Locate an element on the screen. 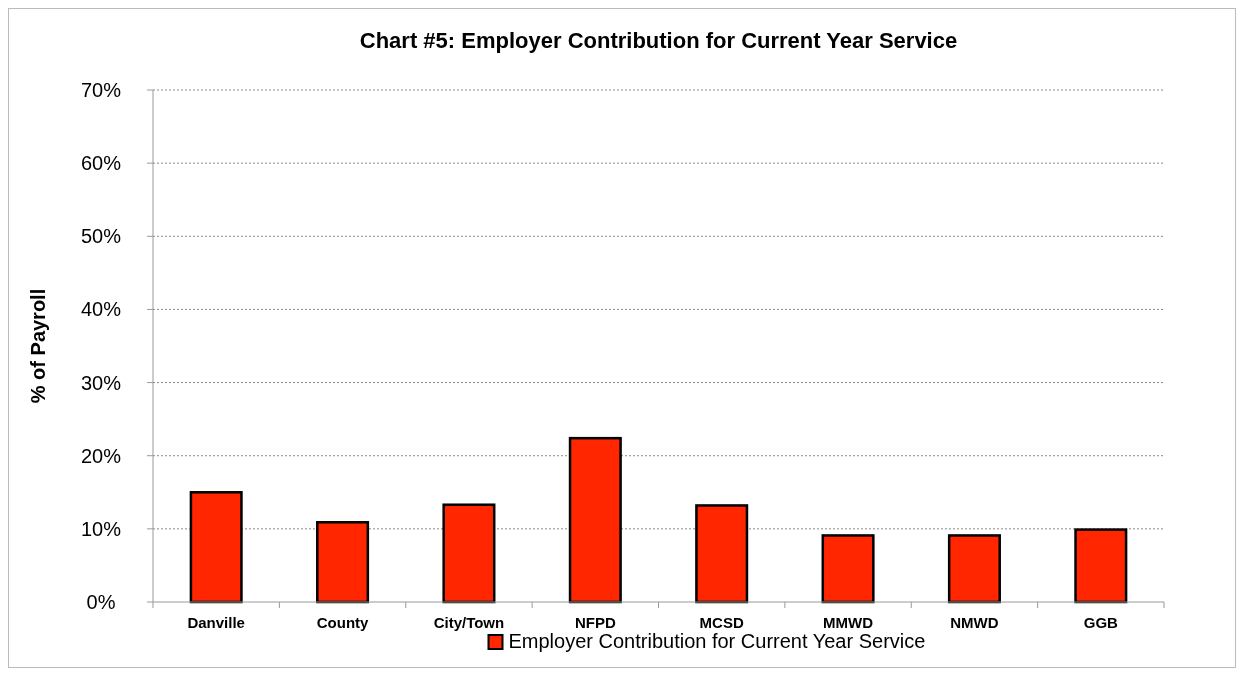 Image resolution: width=1244 pixels, height=679 pixels. y-tick-label: 70% is located at coordinates (101, 90).